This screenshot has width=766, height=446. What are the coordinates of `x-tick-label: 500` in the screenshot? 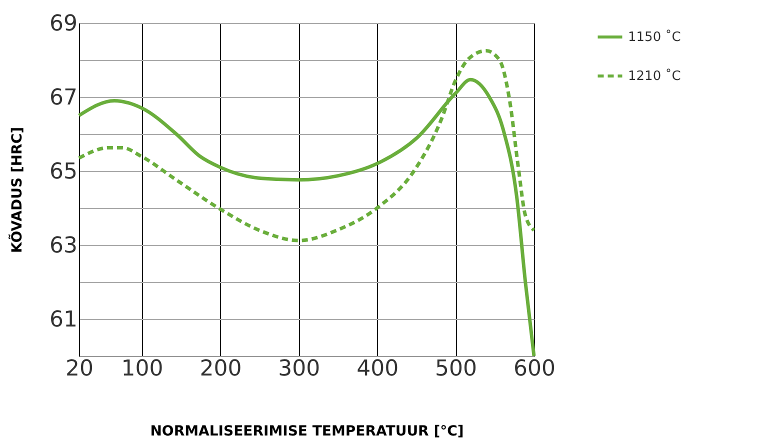 It's located at (456, 369).